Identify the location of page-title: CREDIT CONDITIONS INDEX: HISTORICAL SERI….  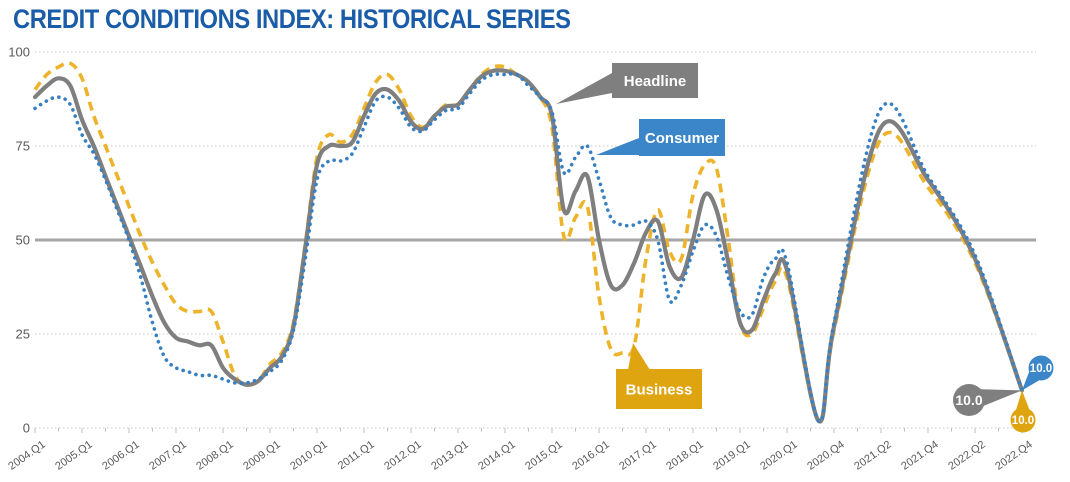
(292, 19).